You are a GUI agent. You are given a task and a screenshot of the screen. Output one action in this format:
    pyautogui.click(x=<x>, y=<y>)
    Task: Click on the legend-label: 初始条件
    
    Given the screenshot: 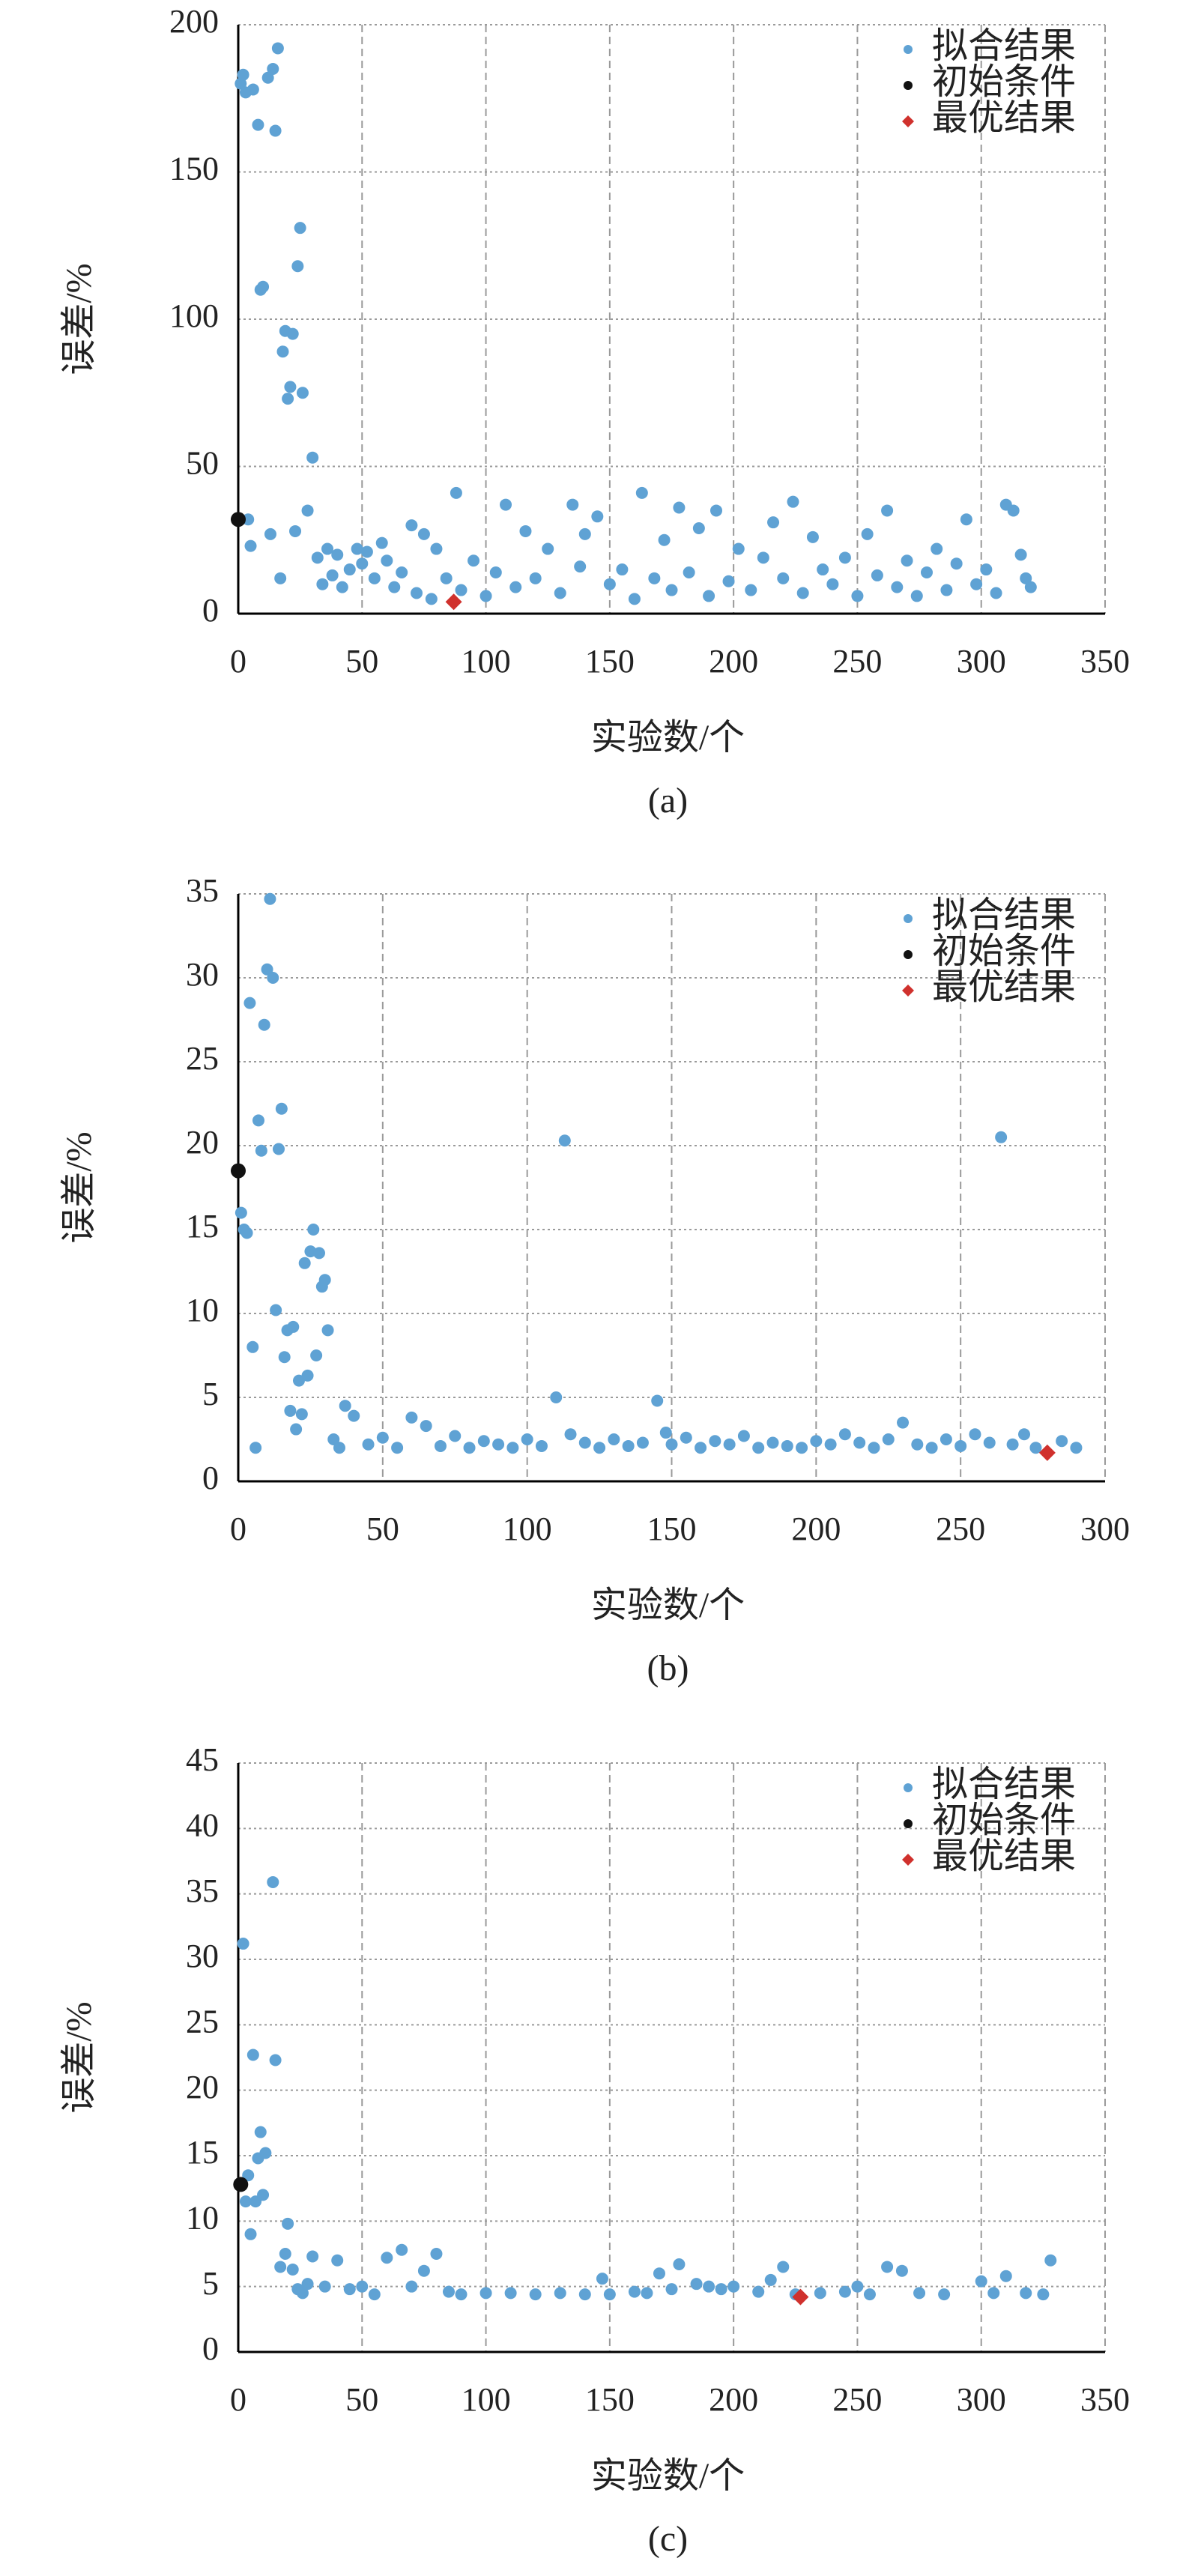 What is the action you would take?
    pyautogui.click(x=1004, y=951)
    